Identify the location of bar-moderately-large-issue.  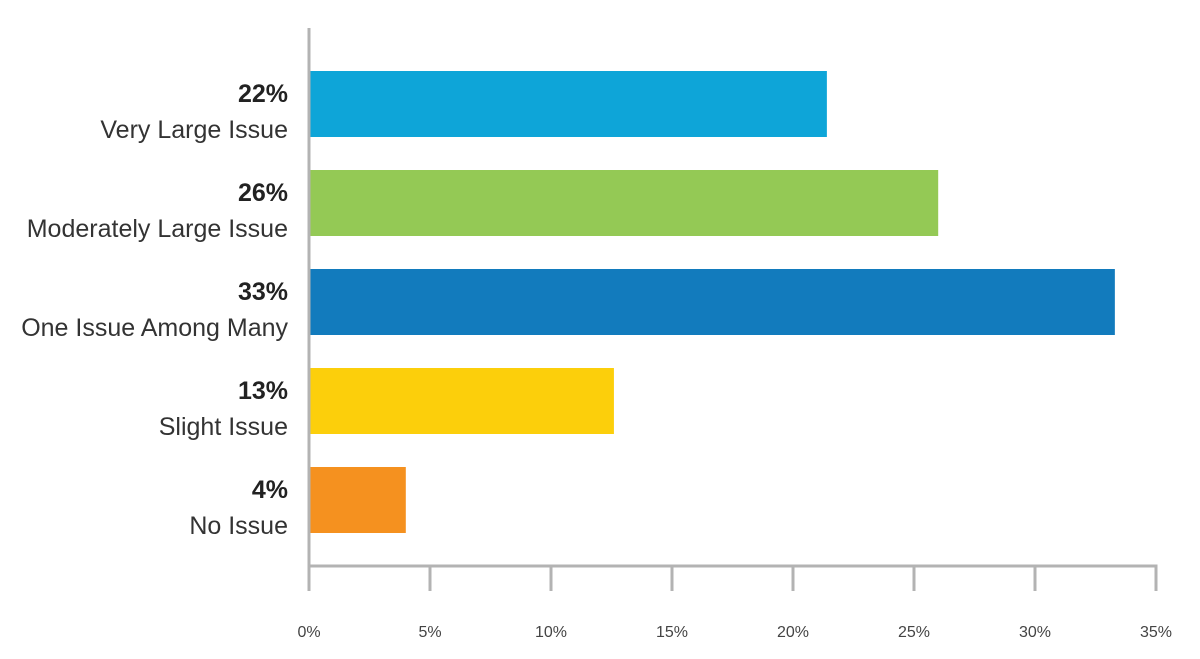
(624, 203).